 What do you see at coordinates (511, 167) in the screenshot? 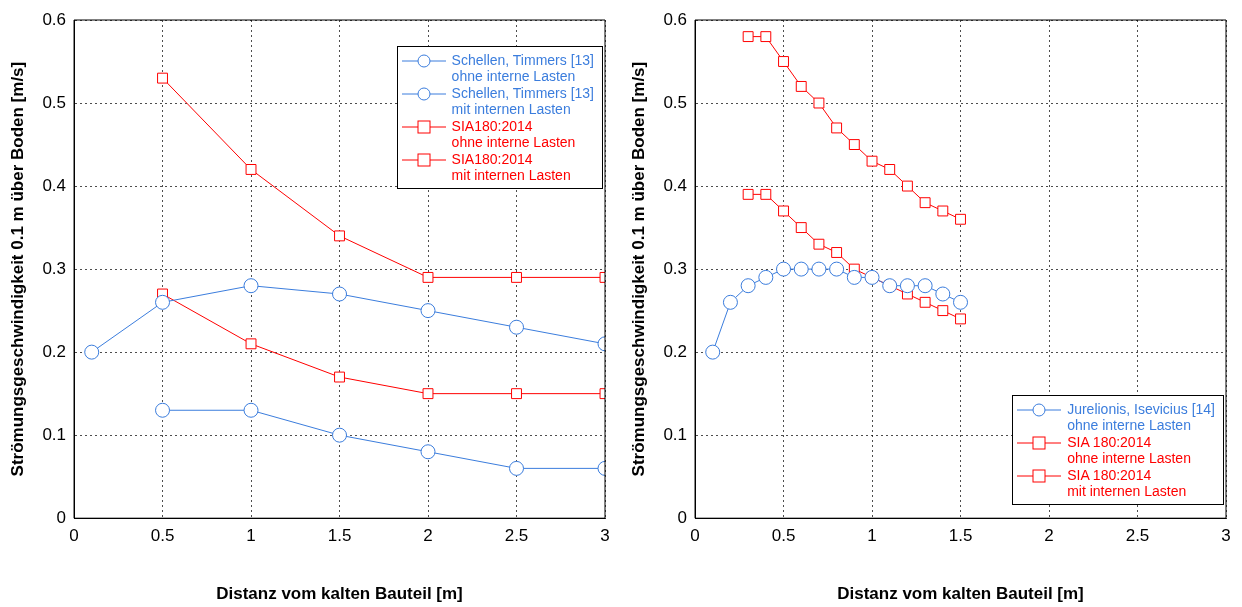
I see `legend-label: SIA180:2014 mit internen Lasten` at bounding box center [511, 167].